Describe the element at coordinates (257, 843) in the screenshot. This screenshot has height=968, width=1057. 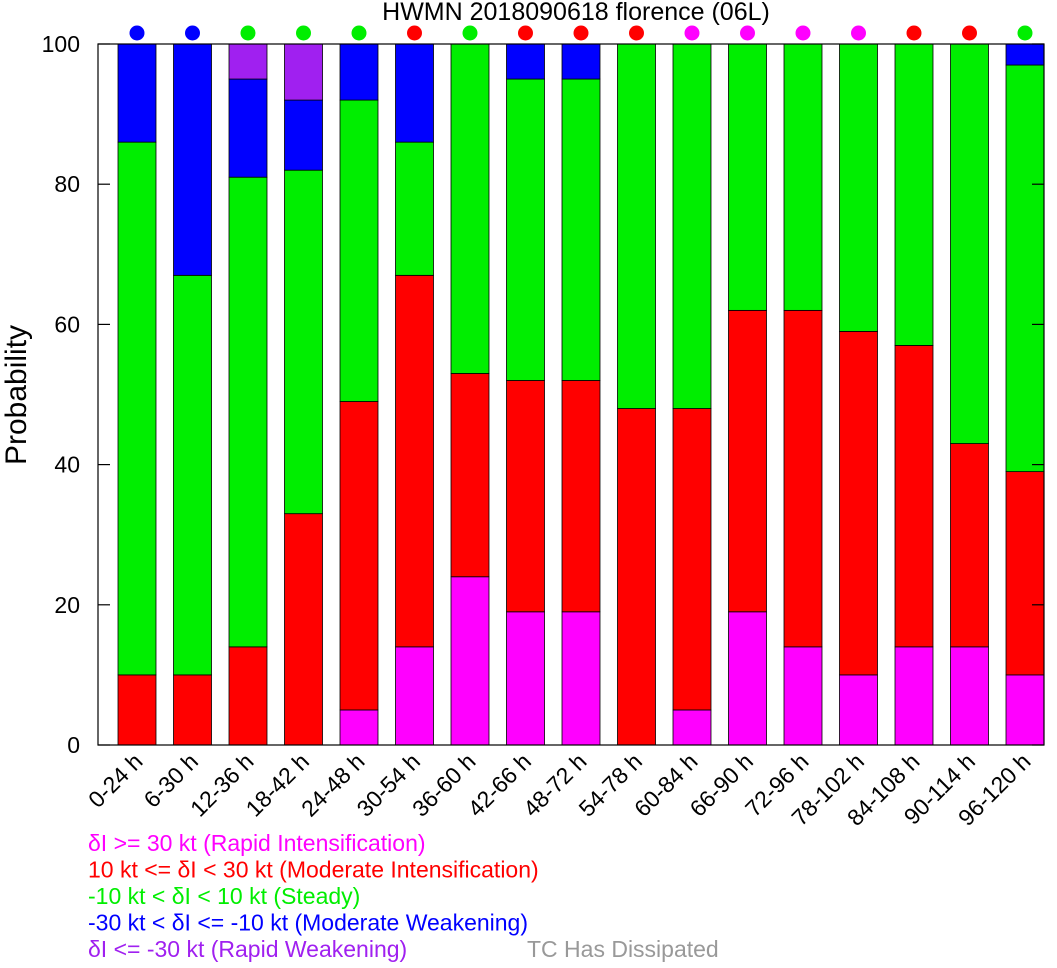
I see `legend-entry-ri: δI >= 30 kt (Rapid Intensification)` at that location.